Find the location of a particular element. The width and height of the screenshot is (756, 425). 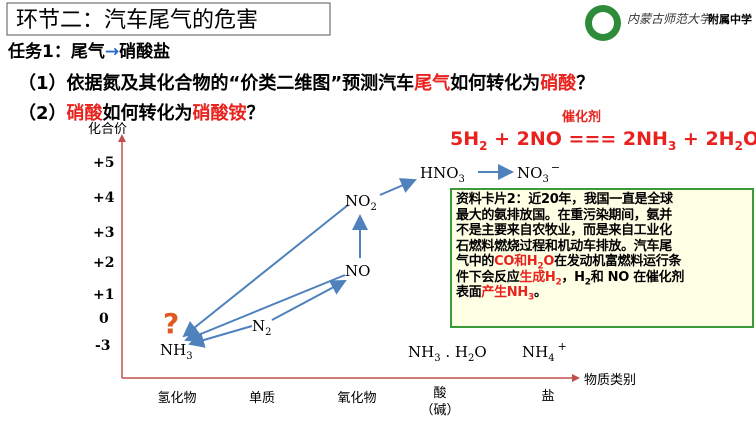

question-mark: ? is located at coordinates (171, 323).